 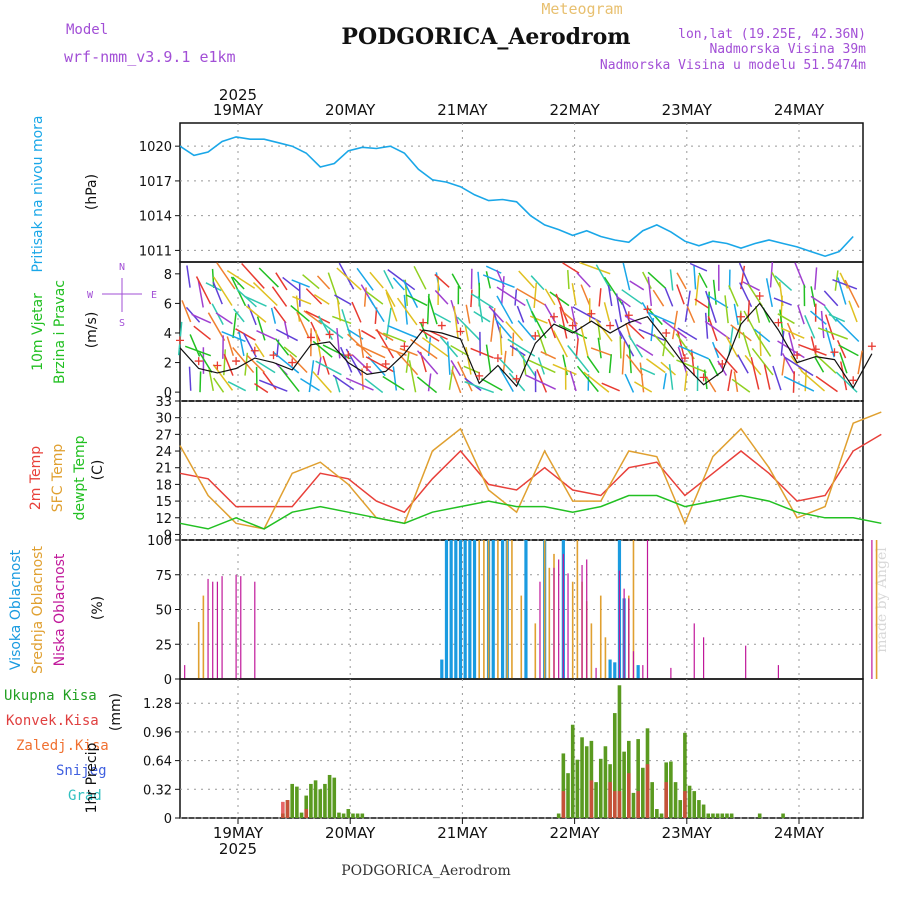 I want to click on lonlat: lon,lat (19.25E, 42.36N), so click(x=772, y=34).